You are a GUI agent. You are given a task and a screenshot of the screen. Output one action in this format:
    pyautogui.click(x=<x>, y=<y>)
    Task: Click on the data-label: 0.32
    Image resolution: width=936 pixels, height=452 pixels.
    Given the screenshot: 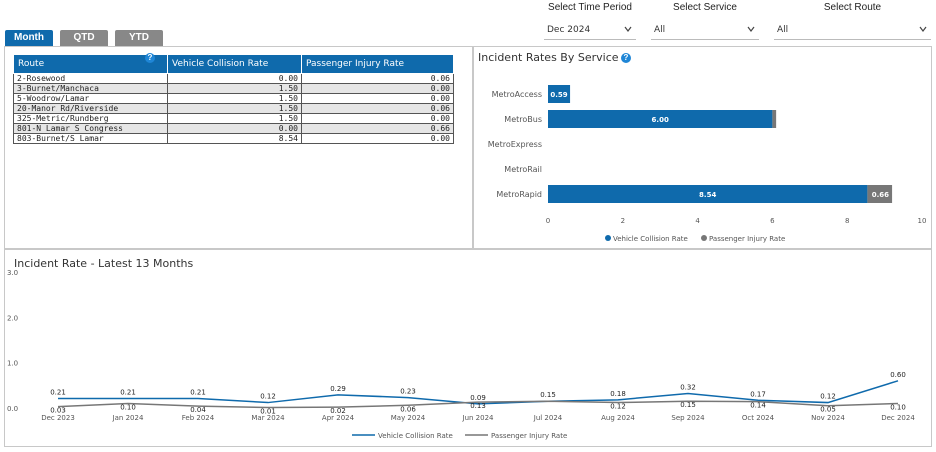 What is the action you would take?
    pyautogui.click(x=688, y=387)
    